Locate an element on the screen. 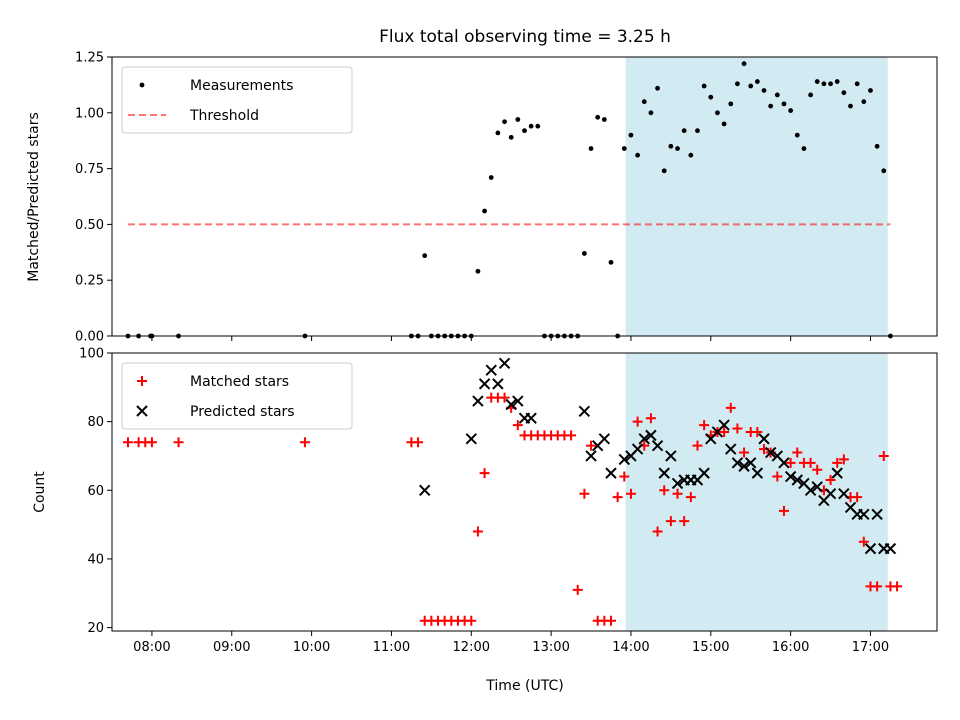 The width and height of the screenshot is (960, 720). bottom-panel-legend: Matched stars Predicted stars is located at coordinates (237, 396).